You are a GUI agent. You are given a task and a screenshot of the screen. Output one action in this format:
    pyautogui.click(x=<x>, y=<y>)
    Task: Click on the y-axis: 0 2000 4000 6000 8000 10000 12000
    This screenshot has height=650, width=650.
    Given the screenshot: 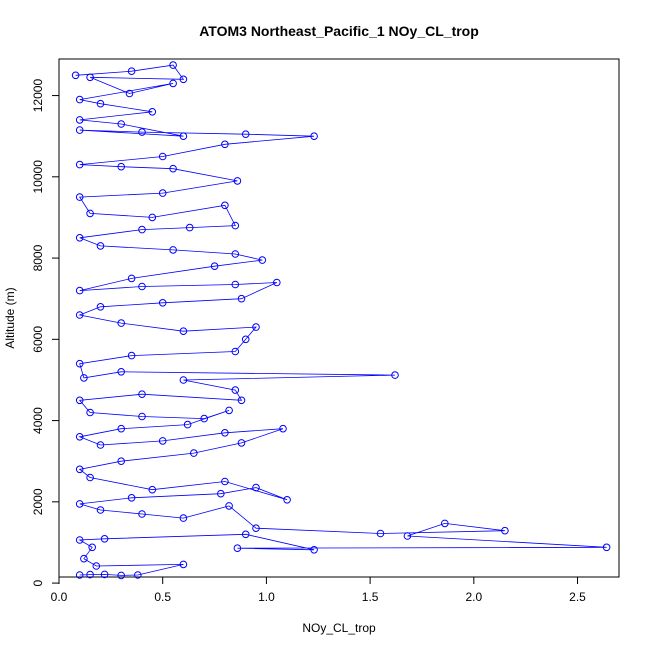 What is the action you would take?
    pyautogui.click(x=45, y=332)
    